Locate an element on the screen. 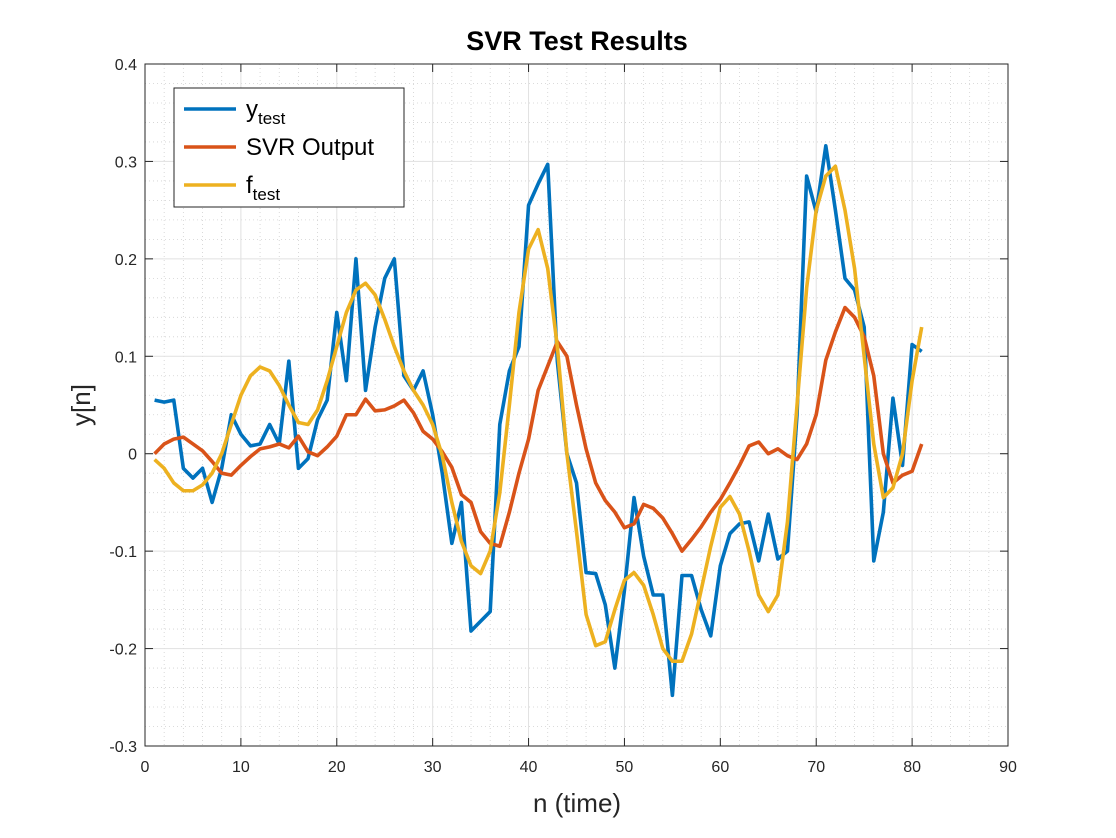 This screenshot has width=1116, height=838. y-tick-labels: -0.3 -0.2 -0.1 0 0.1 0.2 0.3 0.4 is located at coordinates (123, 406).